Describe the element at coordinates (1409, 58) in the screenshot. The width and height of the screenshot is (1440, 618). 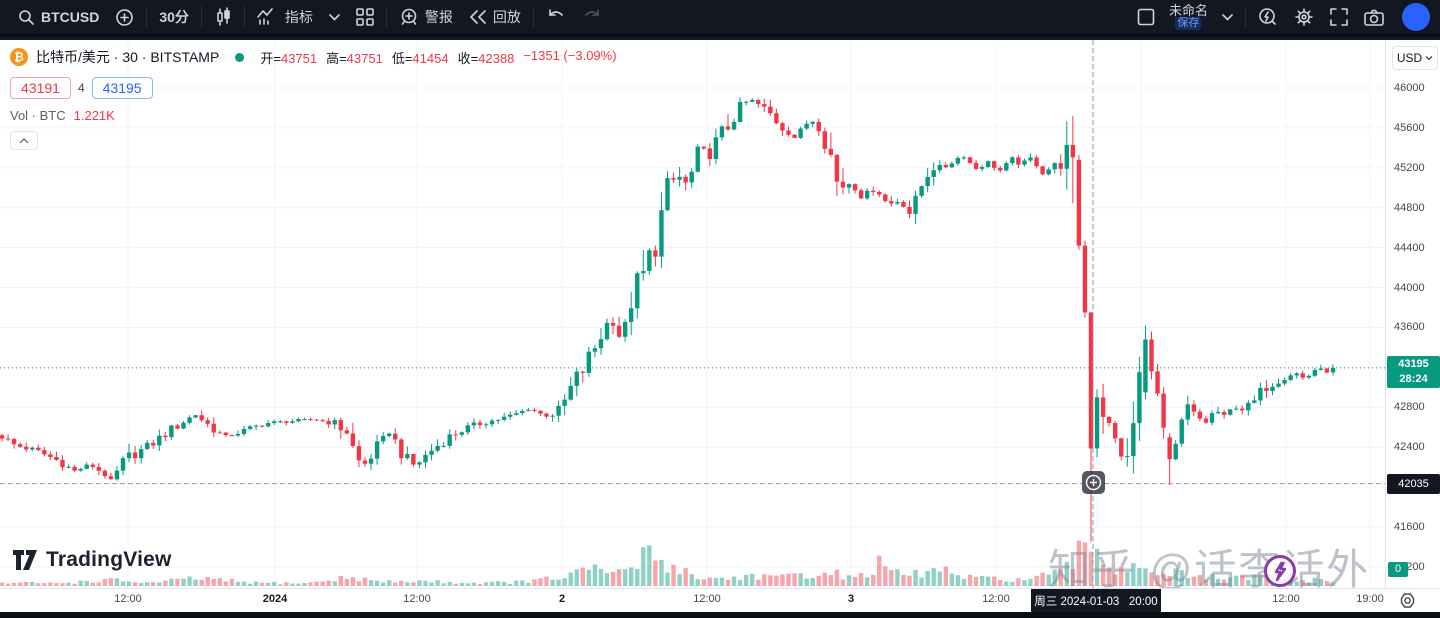
I see `currency-label: USD` at that location.